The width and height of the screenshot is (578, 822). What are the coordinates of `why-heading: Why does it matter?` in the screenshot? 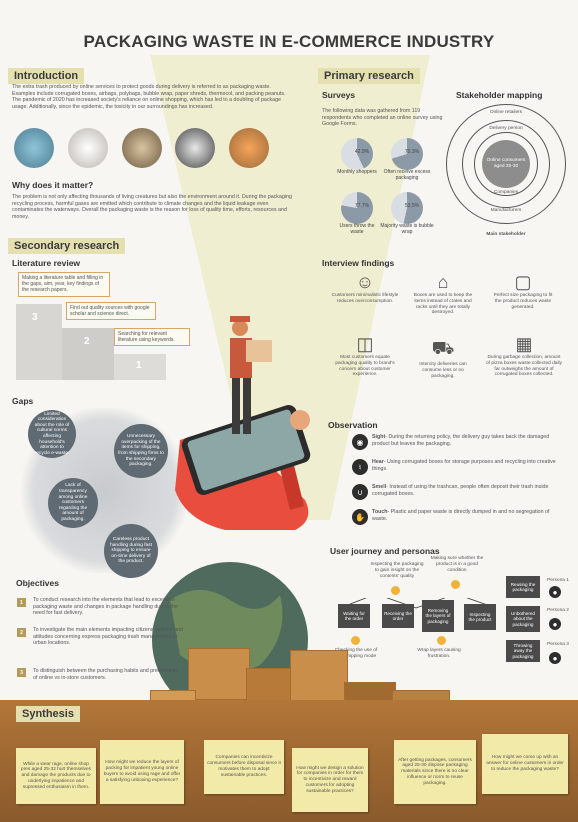 It's located at (53, 185).